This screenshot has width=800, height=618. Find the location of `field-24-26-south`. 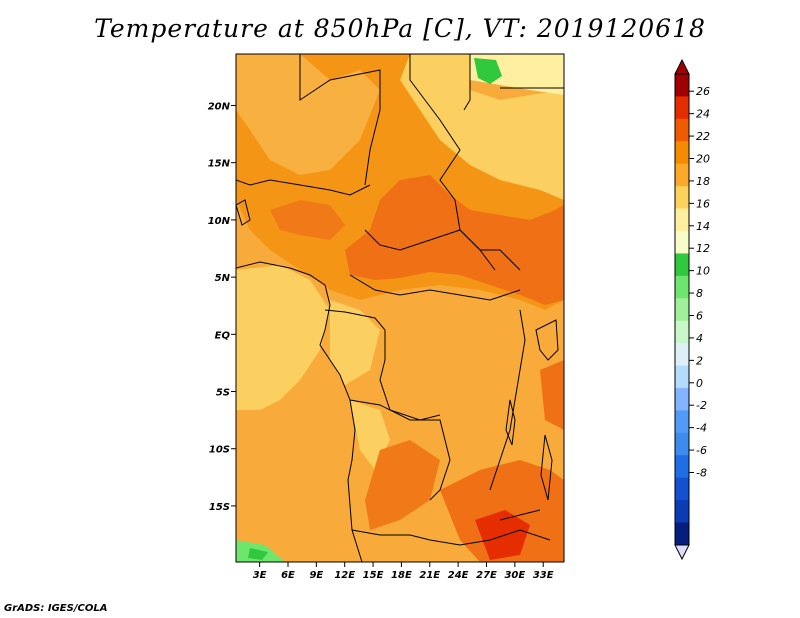

field-24-26-south is located at coordinates (502, 535).